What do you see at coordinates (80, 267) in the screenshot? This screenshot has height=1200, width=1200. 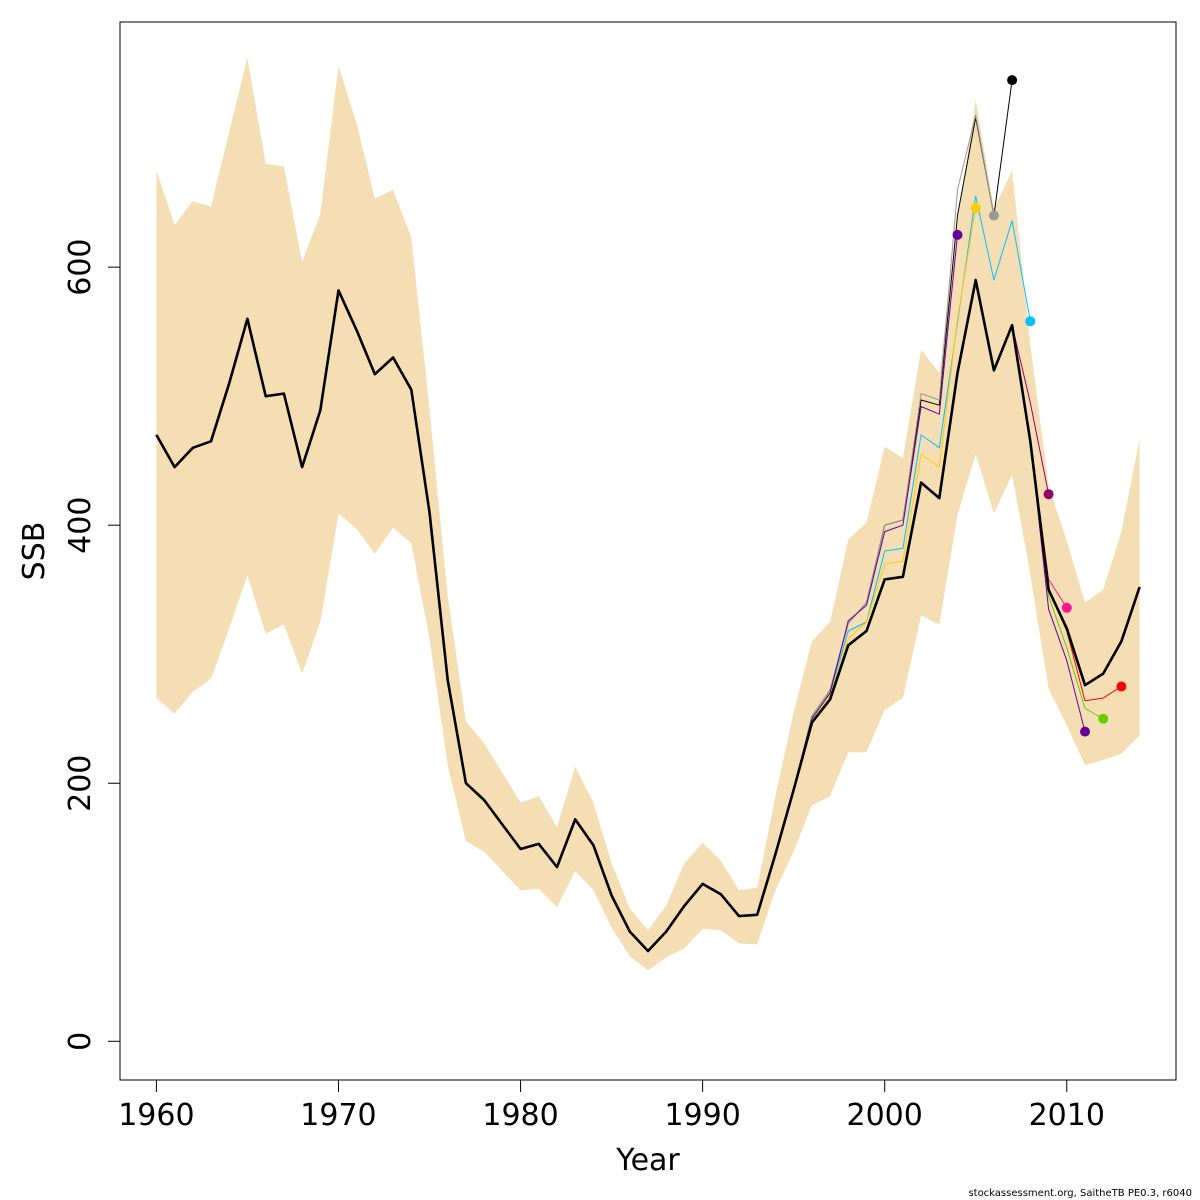 I see `y-tick-label-600: 600` at bounding box center [80, 267].